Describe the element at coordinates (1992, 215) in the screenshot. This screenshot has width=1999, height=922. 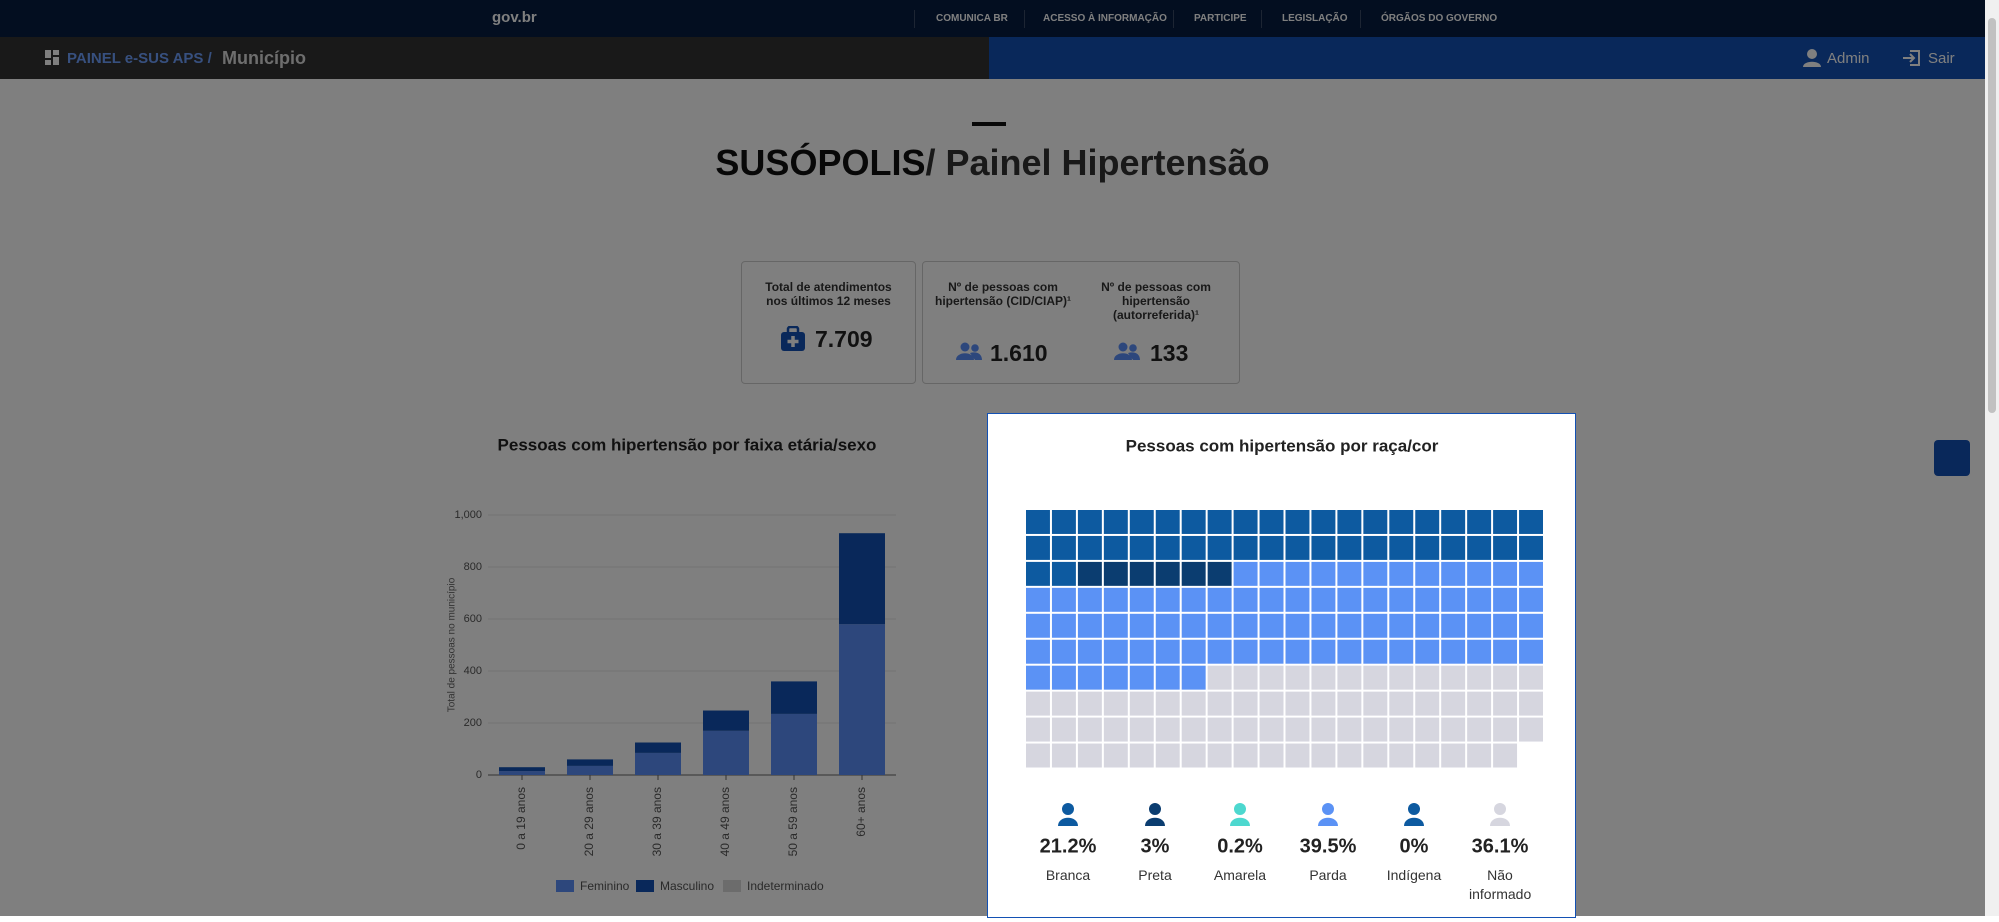
I see `scroll-thumb` at that location.